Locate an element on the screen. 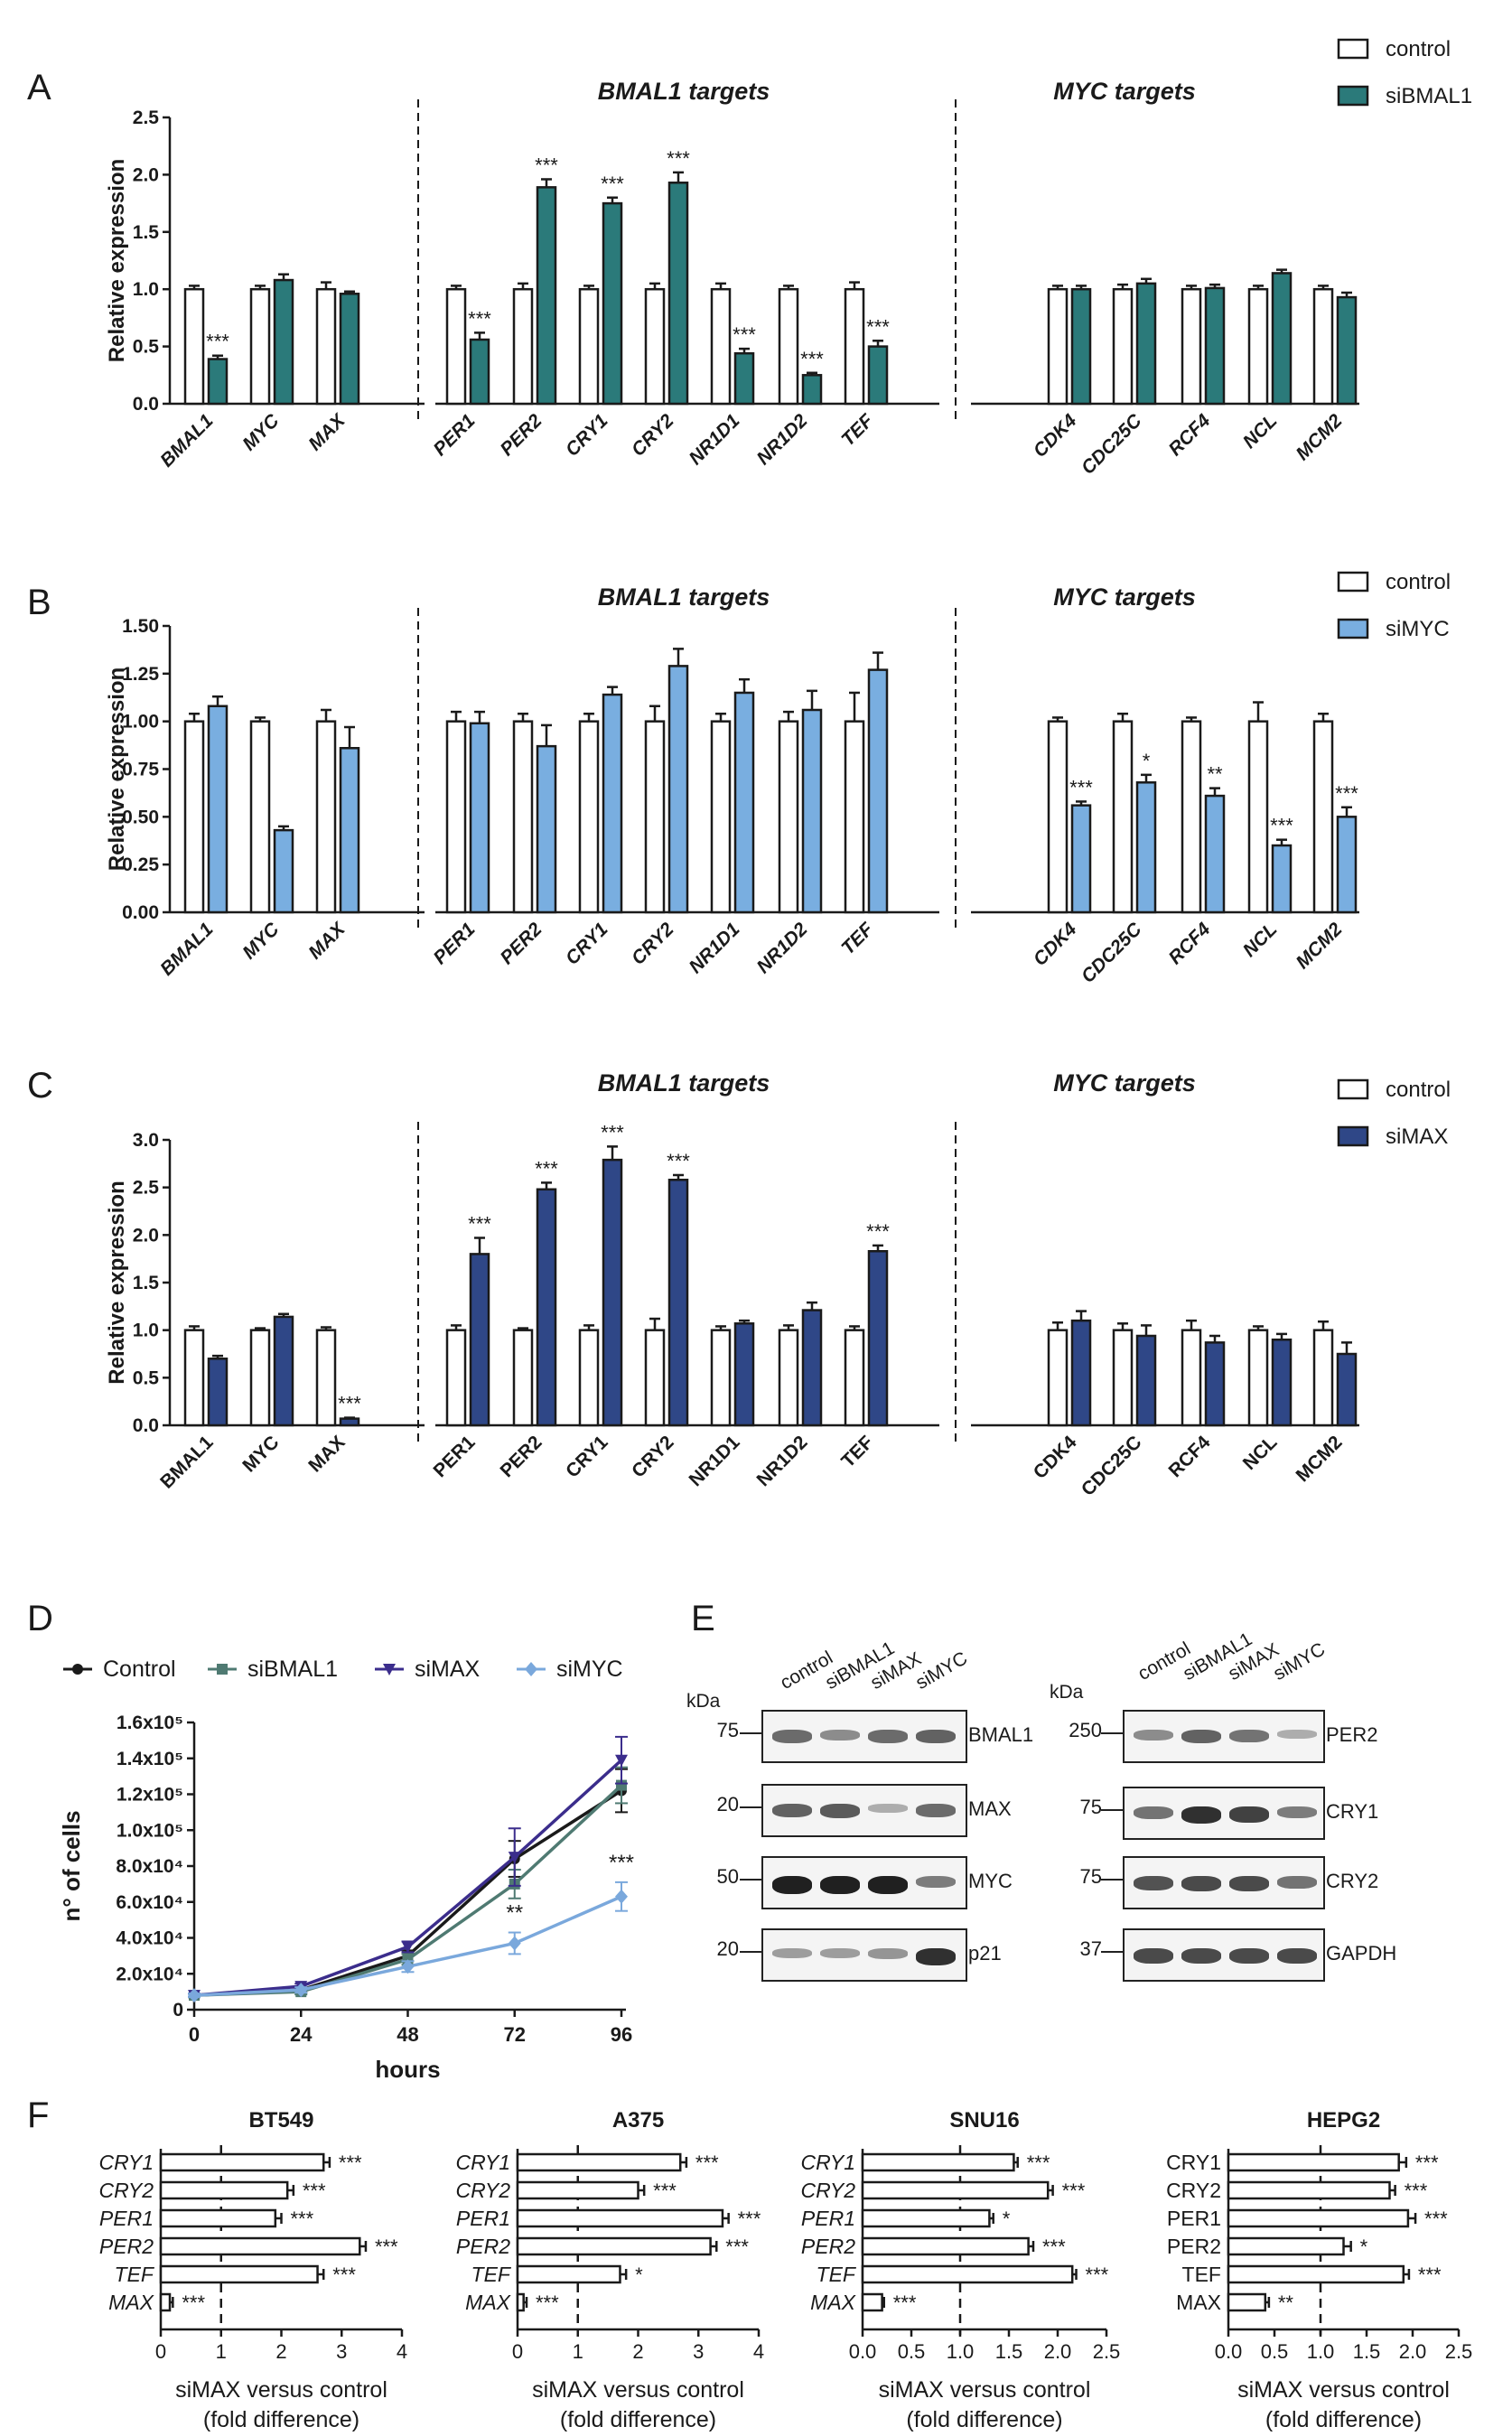 Image resolution: width=1512 pixels, height=2436 pixels. category-label: MYC is located at coordinates (261, 432).